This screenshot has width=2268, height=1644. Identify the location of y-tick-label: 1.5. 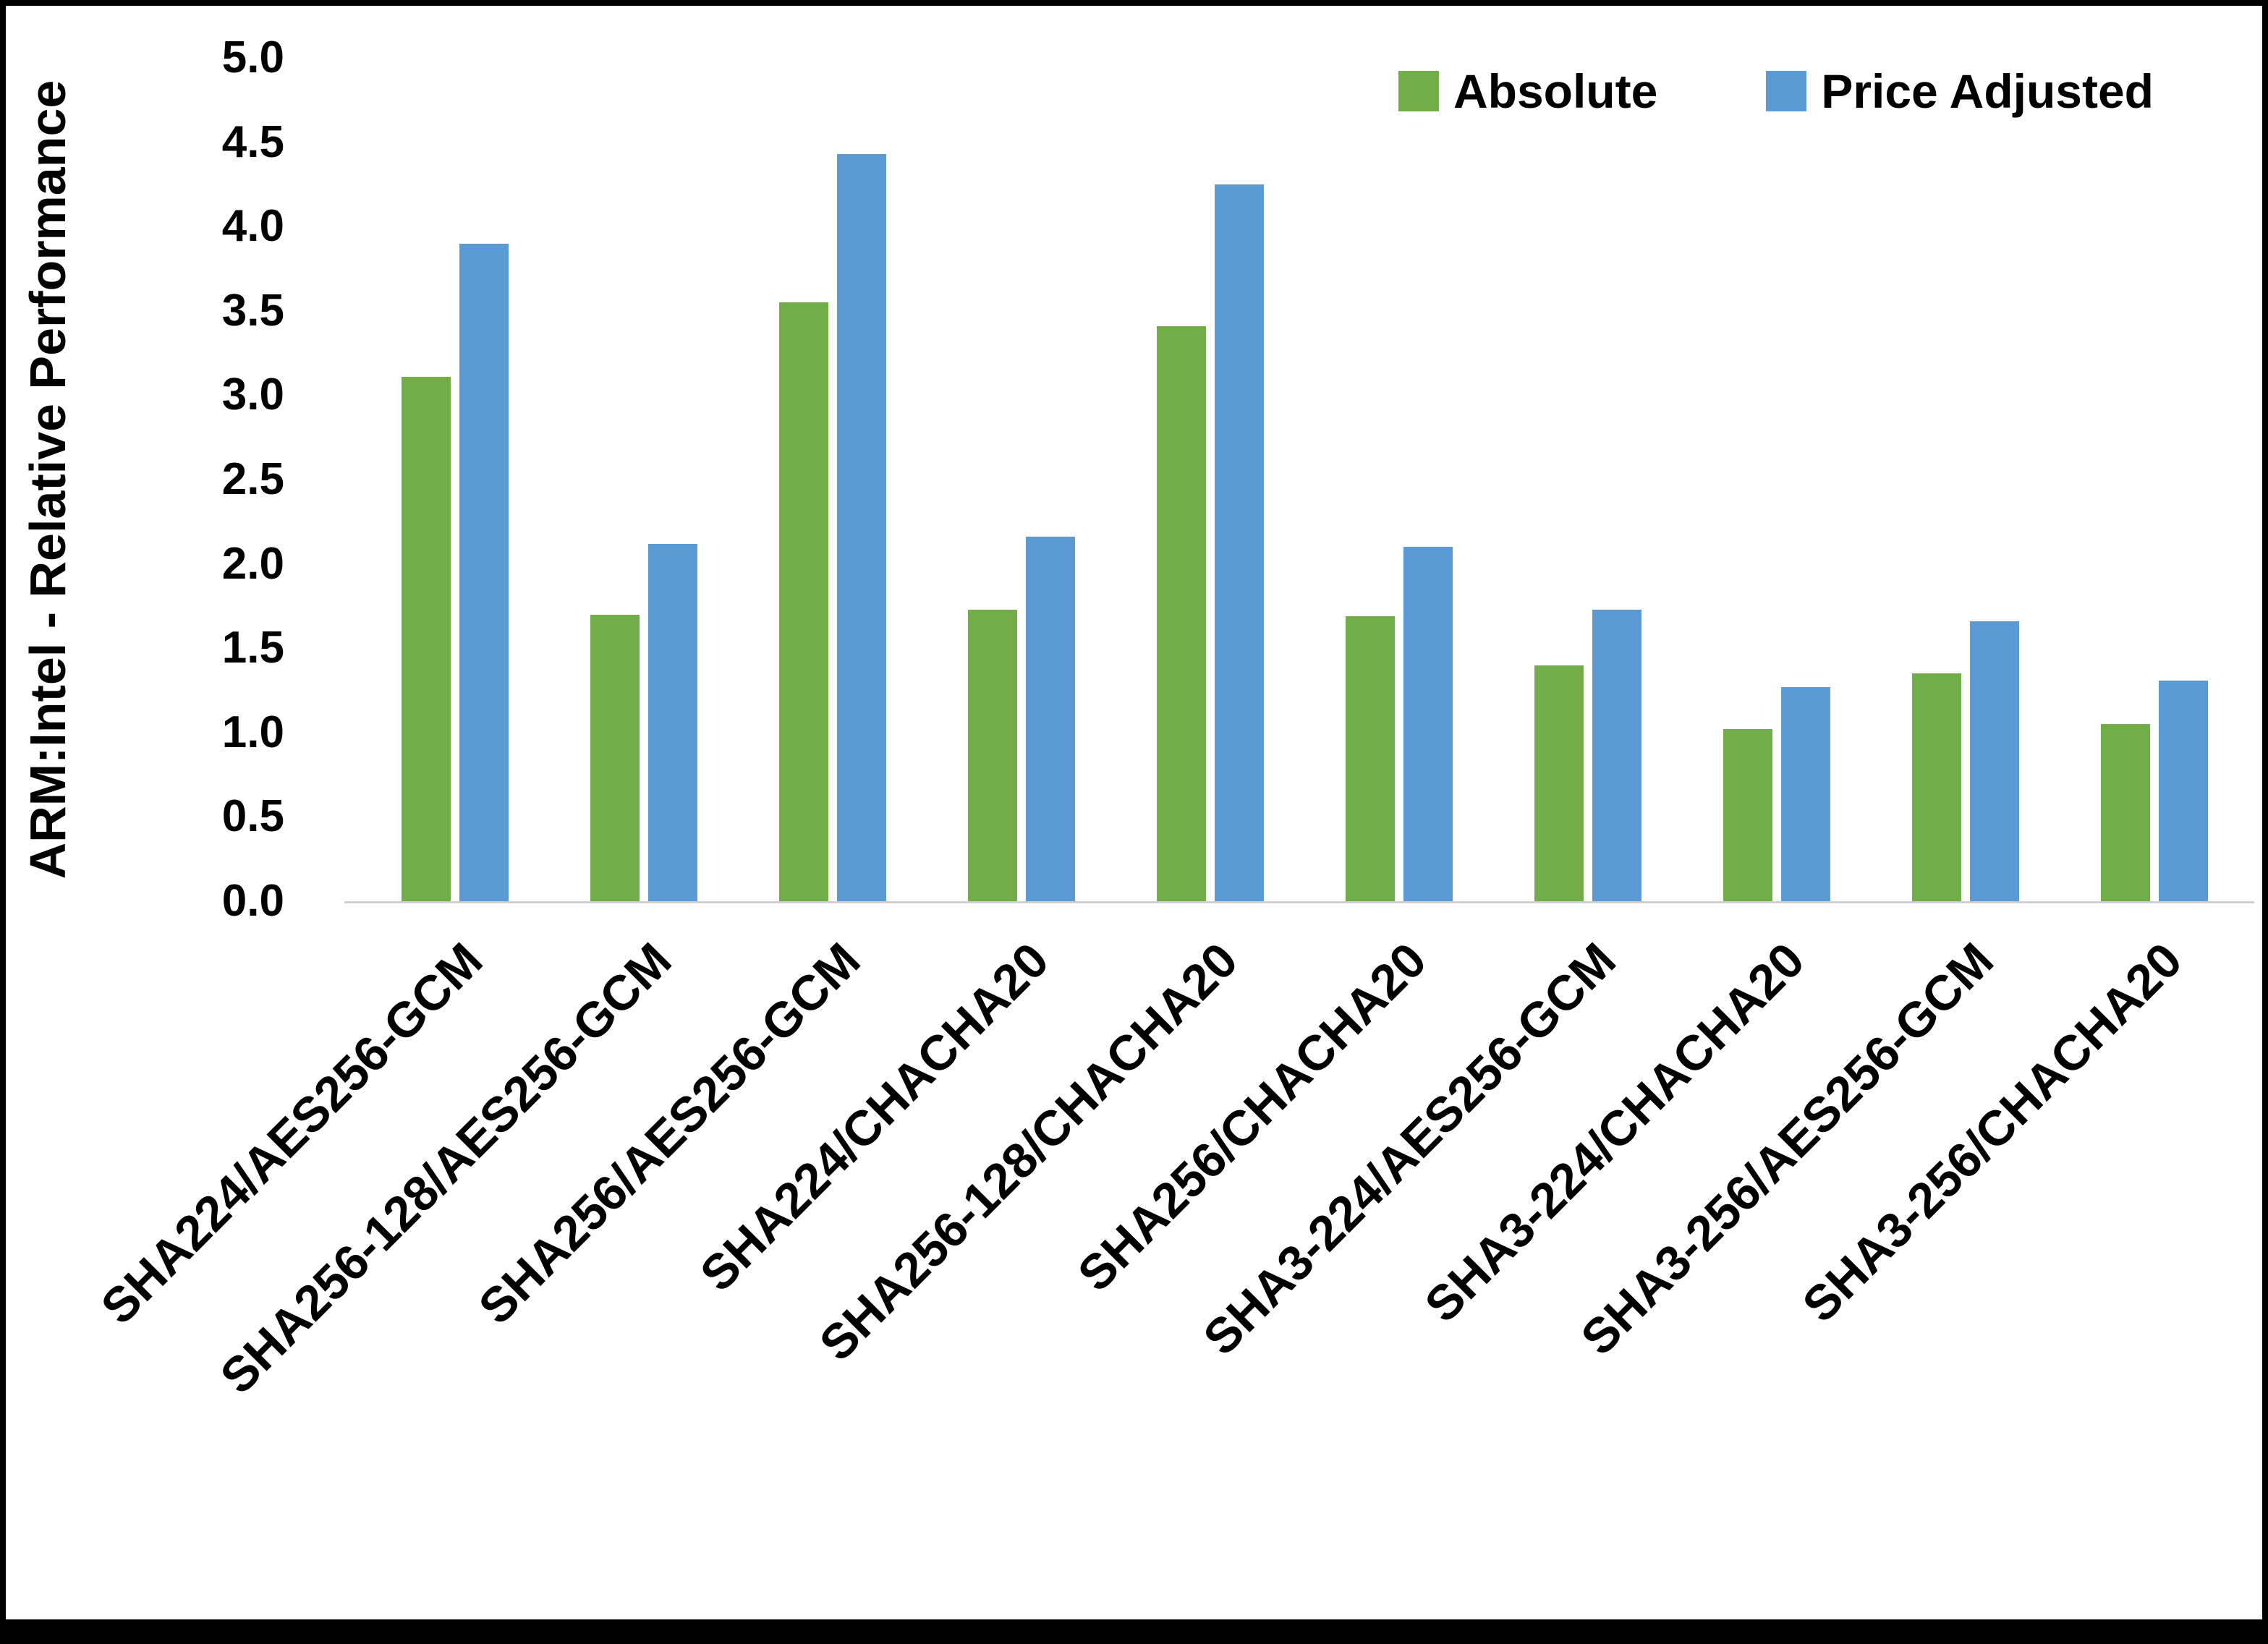
(252, 648).